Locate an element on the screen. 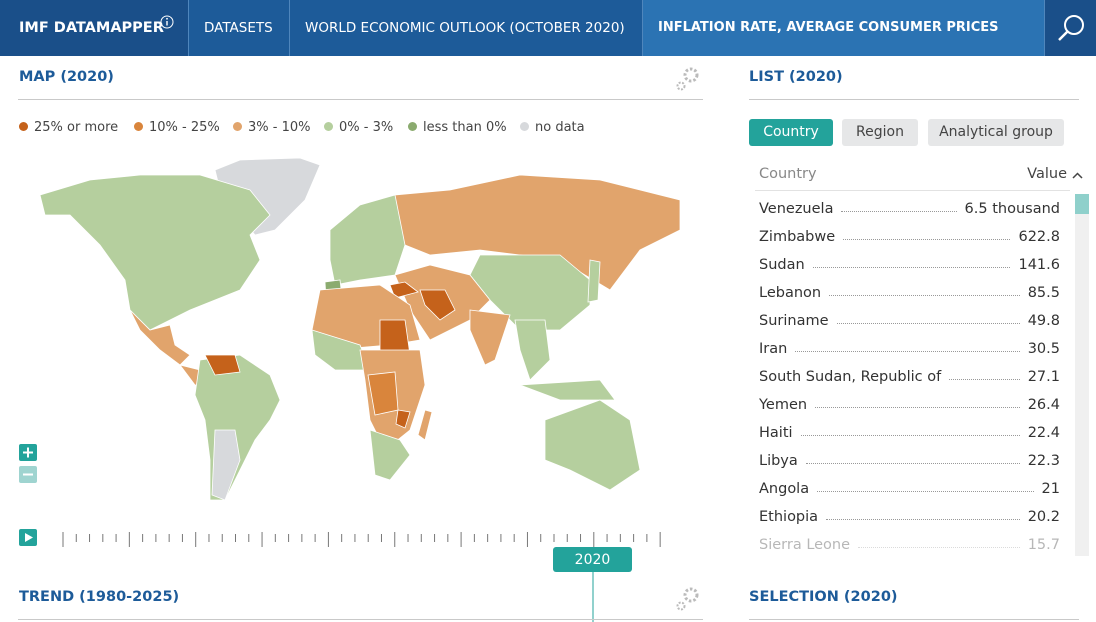  zoom-controls is located at coordinates (28, 463).